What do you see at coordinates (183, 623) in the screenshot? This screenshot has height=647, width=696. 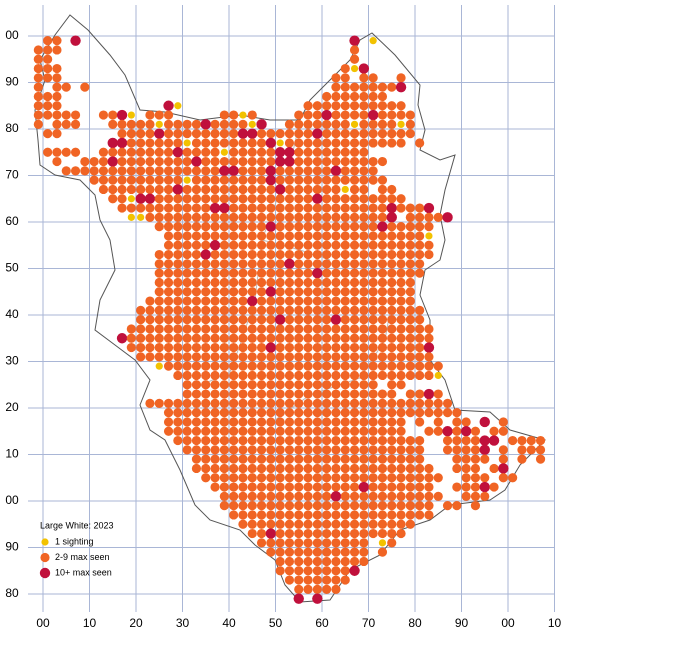 I see `x-axis-label: 30` at bounding box center [183, 623].